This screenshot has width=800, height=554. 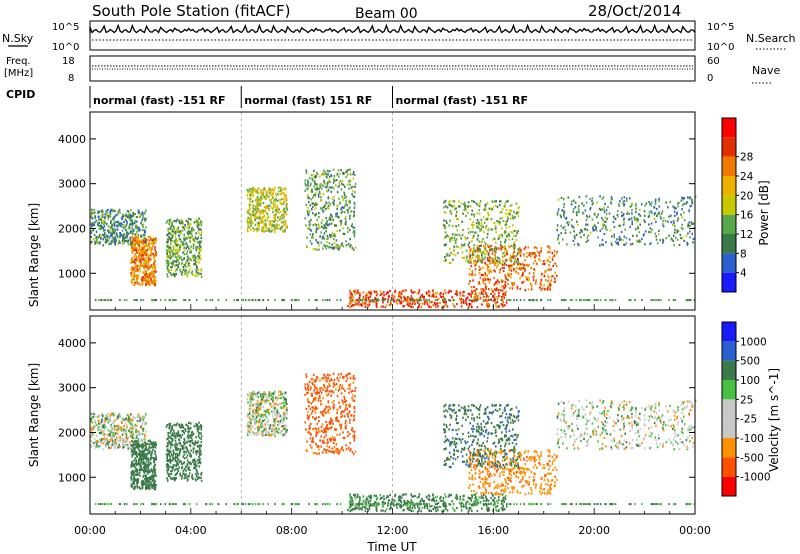 I want to click on colorbar-tick-label-3: 16, so click(x=747, y=216).